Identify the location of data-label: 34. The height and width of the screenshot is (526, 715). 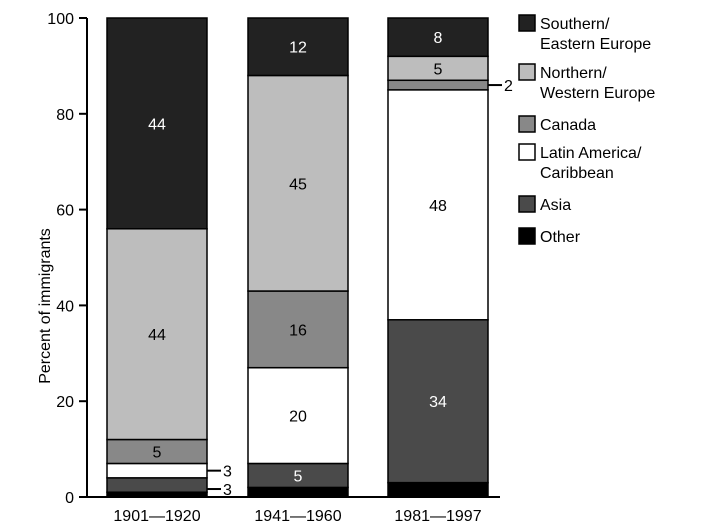
(438, 402).